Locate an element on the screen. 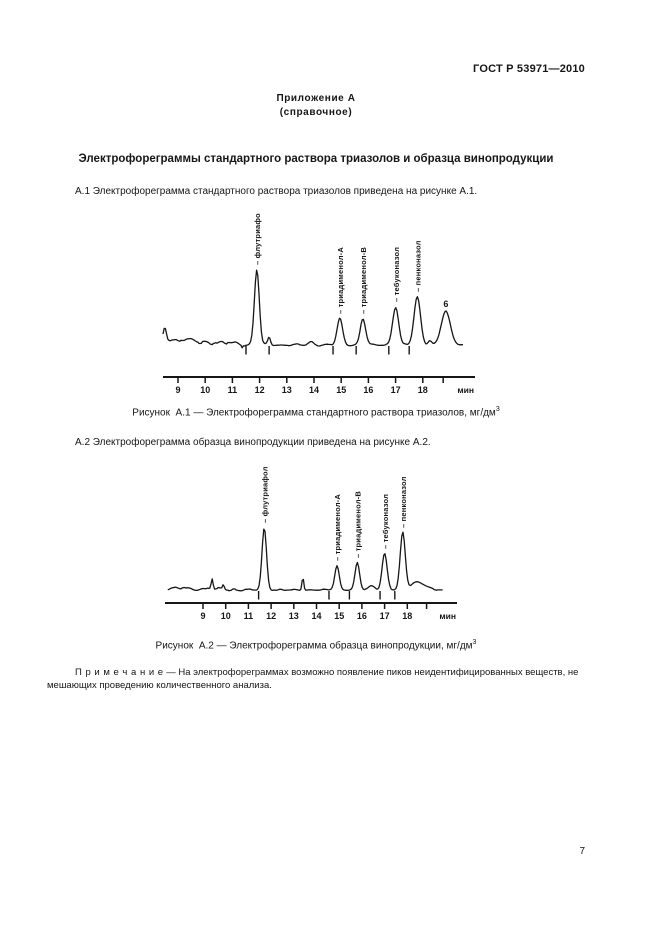 This screenshot has height=936, width=661. svg-text: 6 is located at coordinates (445, 304).